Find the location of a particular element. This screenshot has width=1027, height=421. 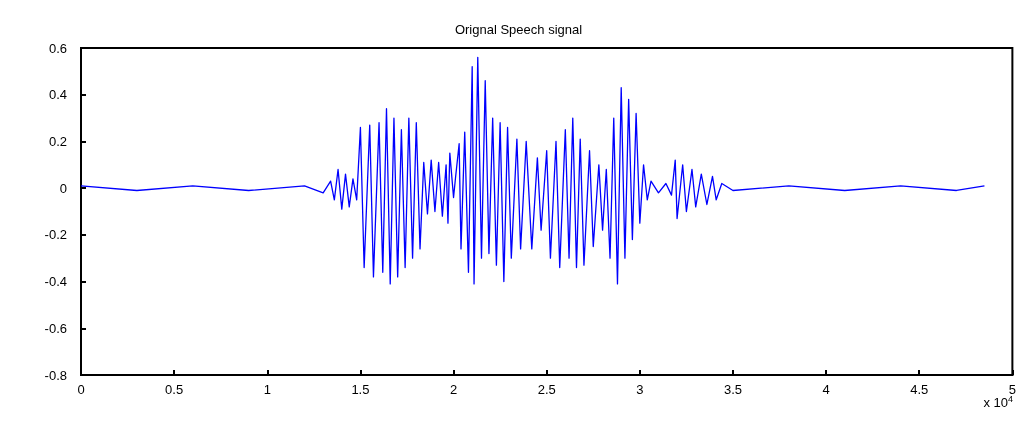

x-tick-label: 3.5 is located at coordinates (733, 389).